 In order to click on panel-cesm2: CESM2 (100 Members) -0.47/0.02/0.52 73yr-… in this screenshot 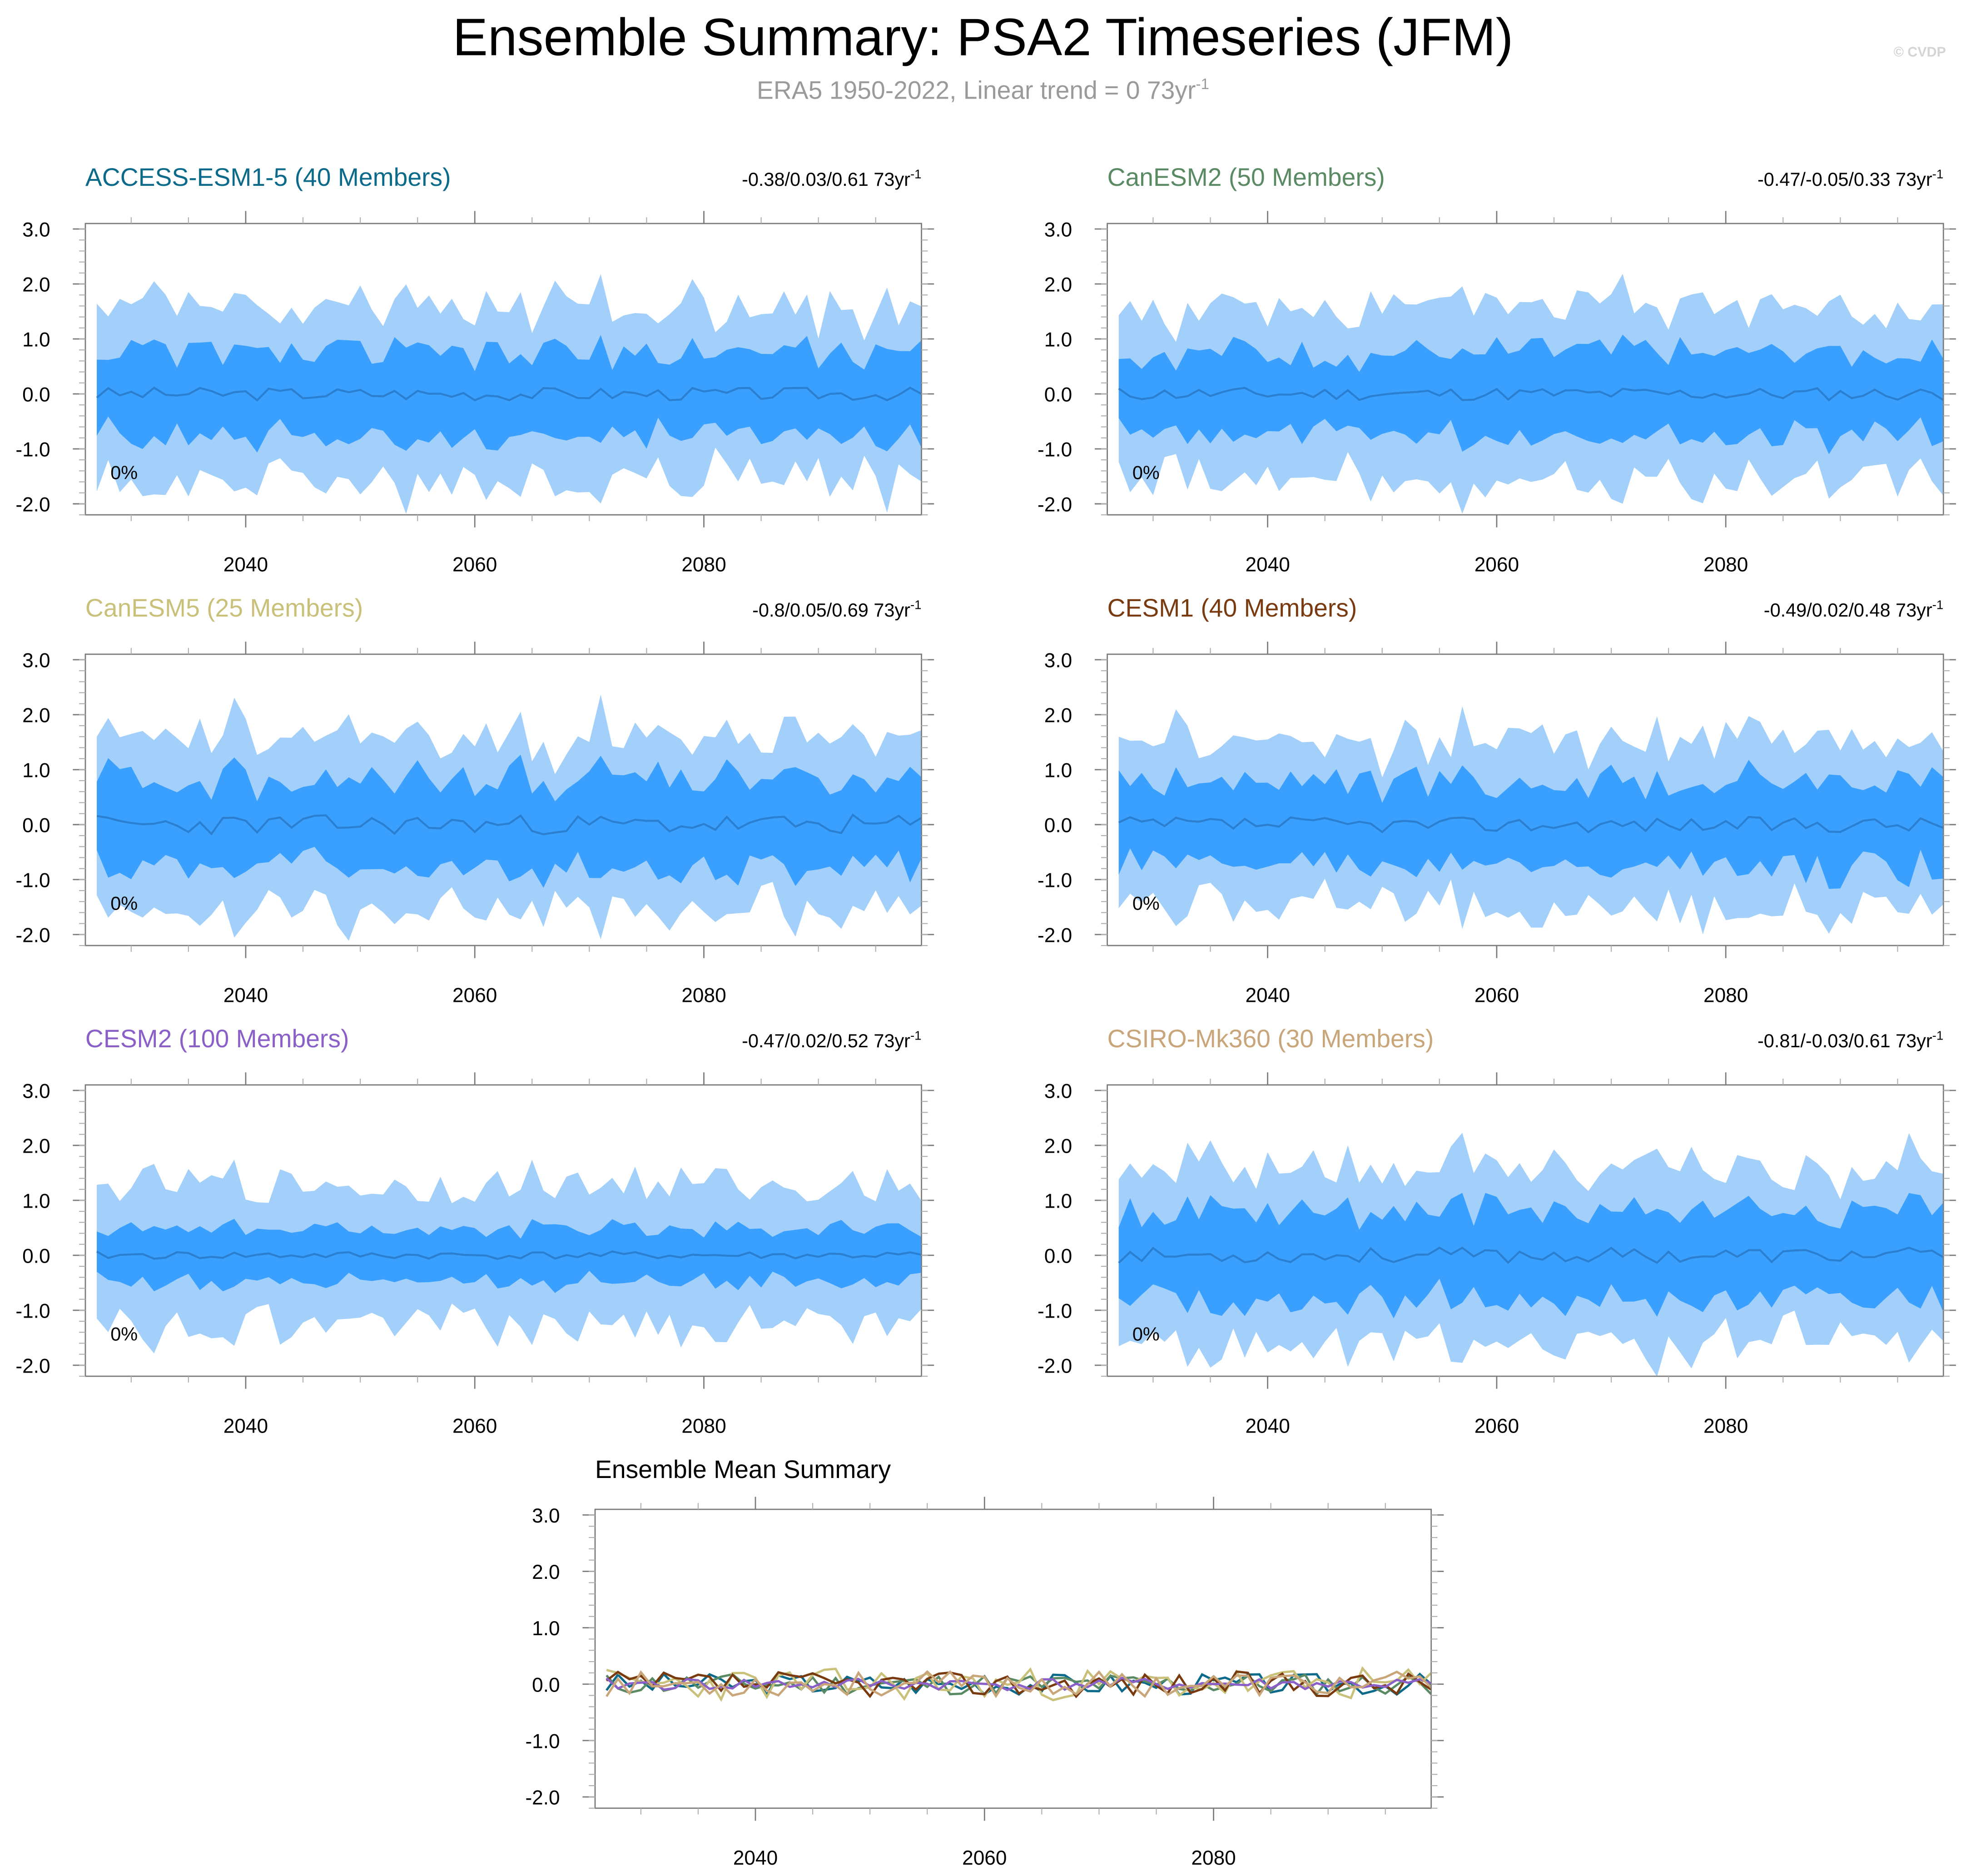, I will do `click(474, 1231)`.